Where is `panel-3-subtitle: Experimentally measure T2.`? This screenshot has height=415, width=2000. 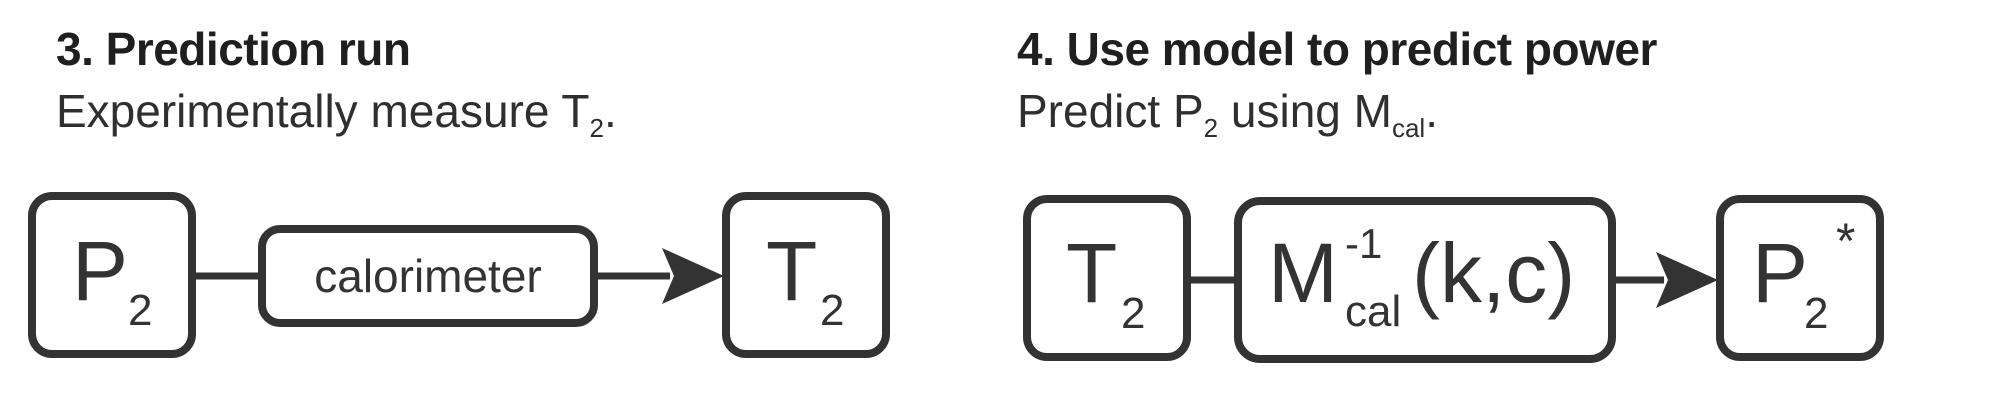
panel-3-subtitle: Experimentally measure T2. is located at coordinates (336, 114).